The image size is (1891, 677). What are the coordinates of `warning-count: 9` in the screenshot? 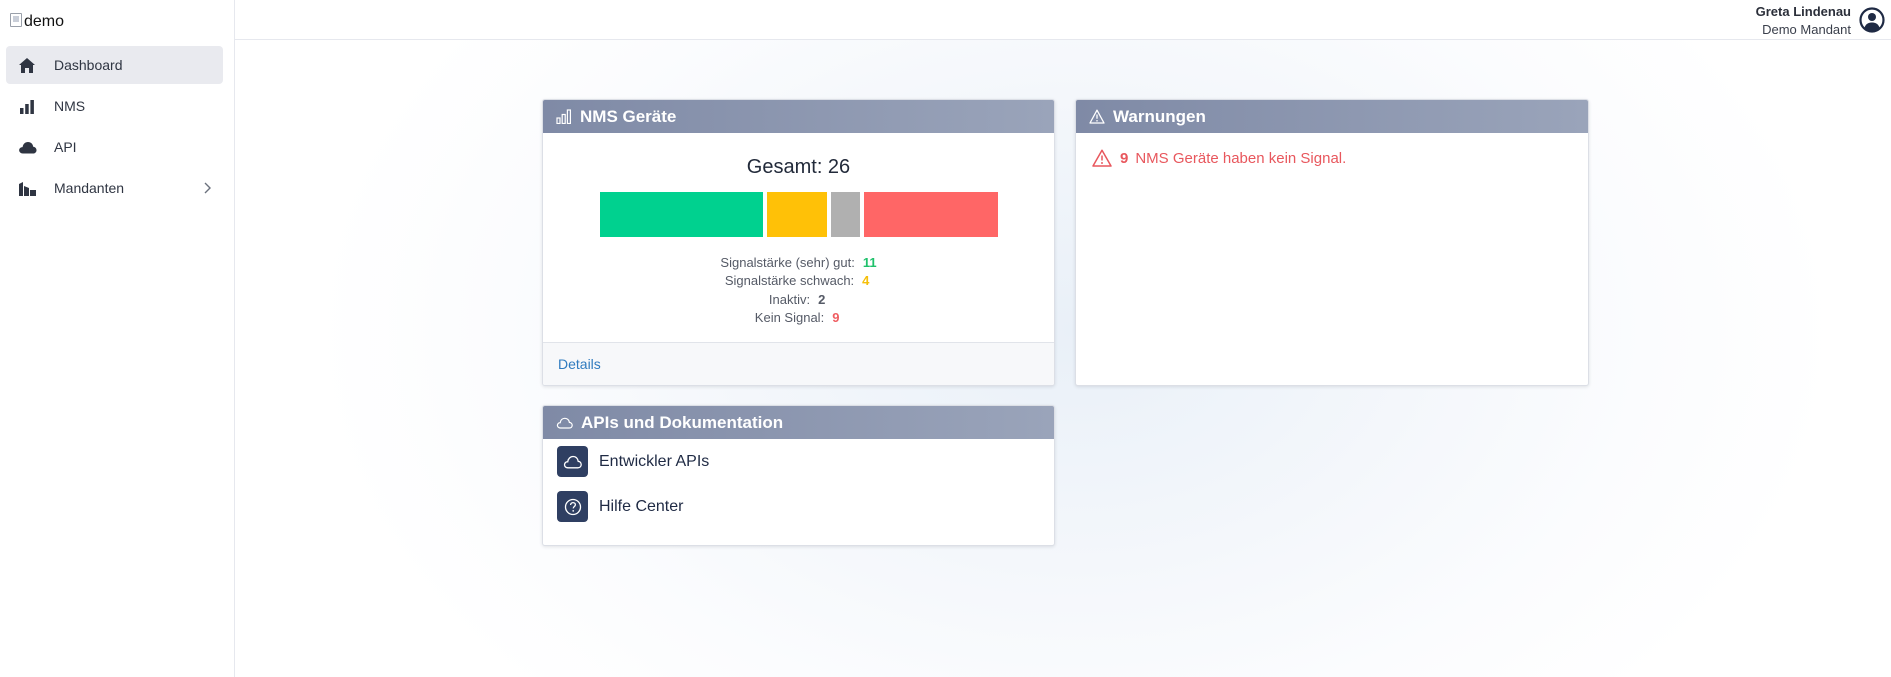 It's located at (1124, 158).